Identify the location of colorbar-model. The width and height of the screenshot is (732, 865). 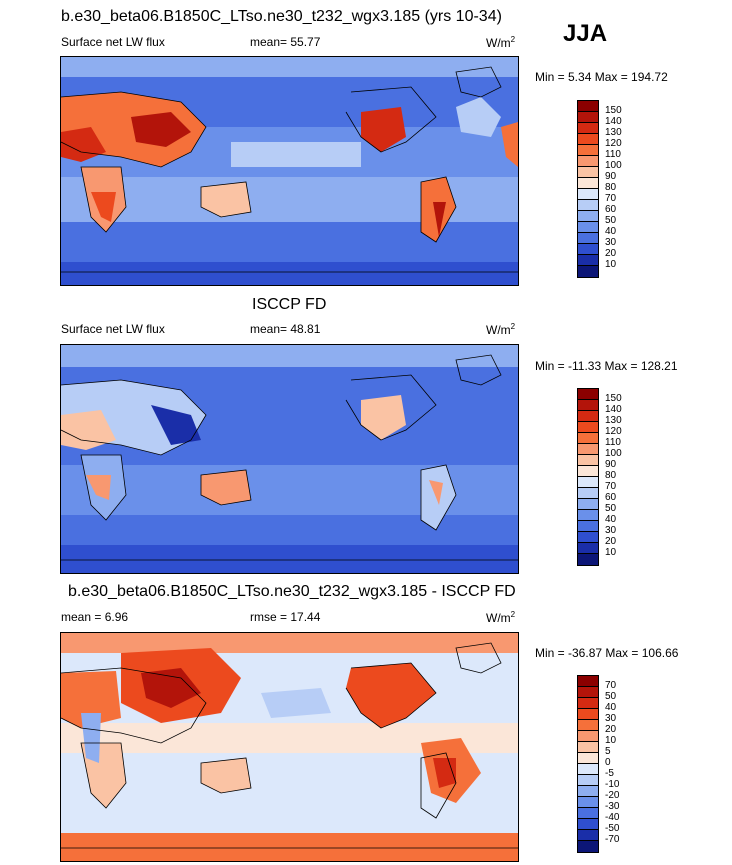
(588, 189).